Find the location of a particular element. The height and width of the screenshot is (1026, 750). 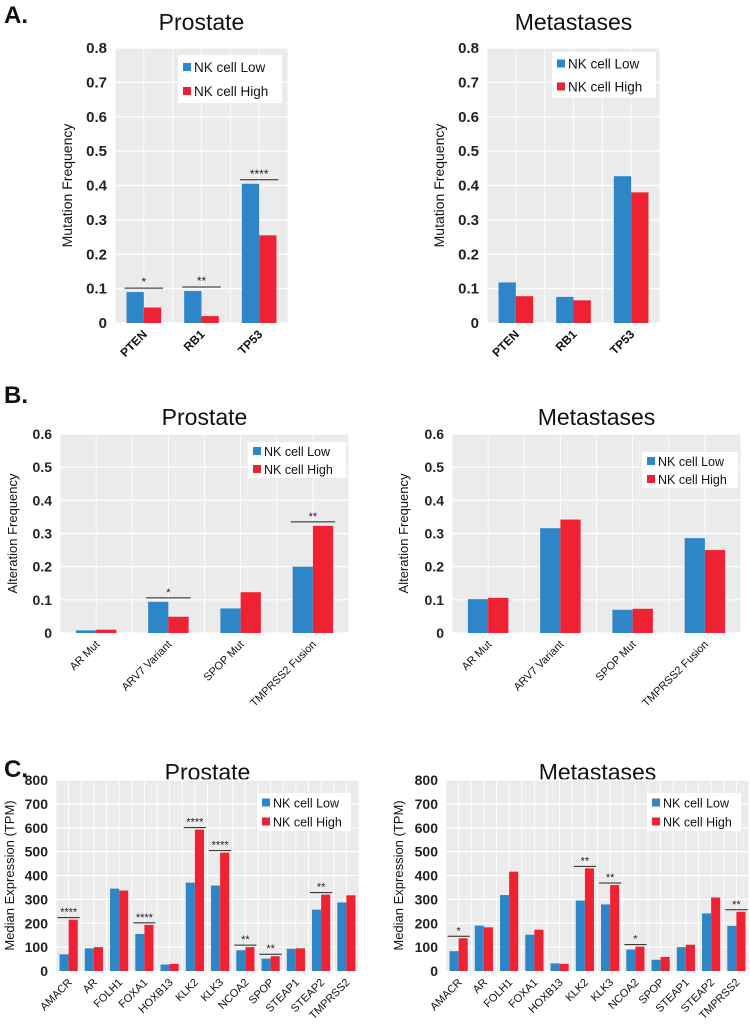

y-tick-label: 500 is located at coordinates (37, 852).